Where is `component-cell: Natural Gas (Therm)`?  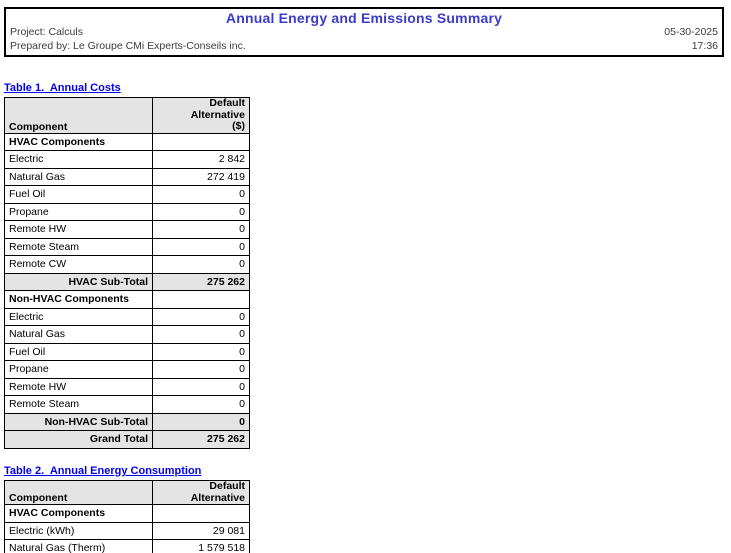
component-cell: Natural Gas (Therm) is located at coordinates (78, 546).